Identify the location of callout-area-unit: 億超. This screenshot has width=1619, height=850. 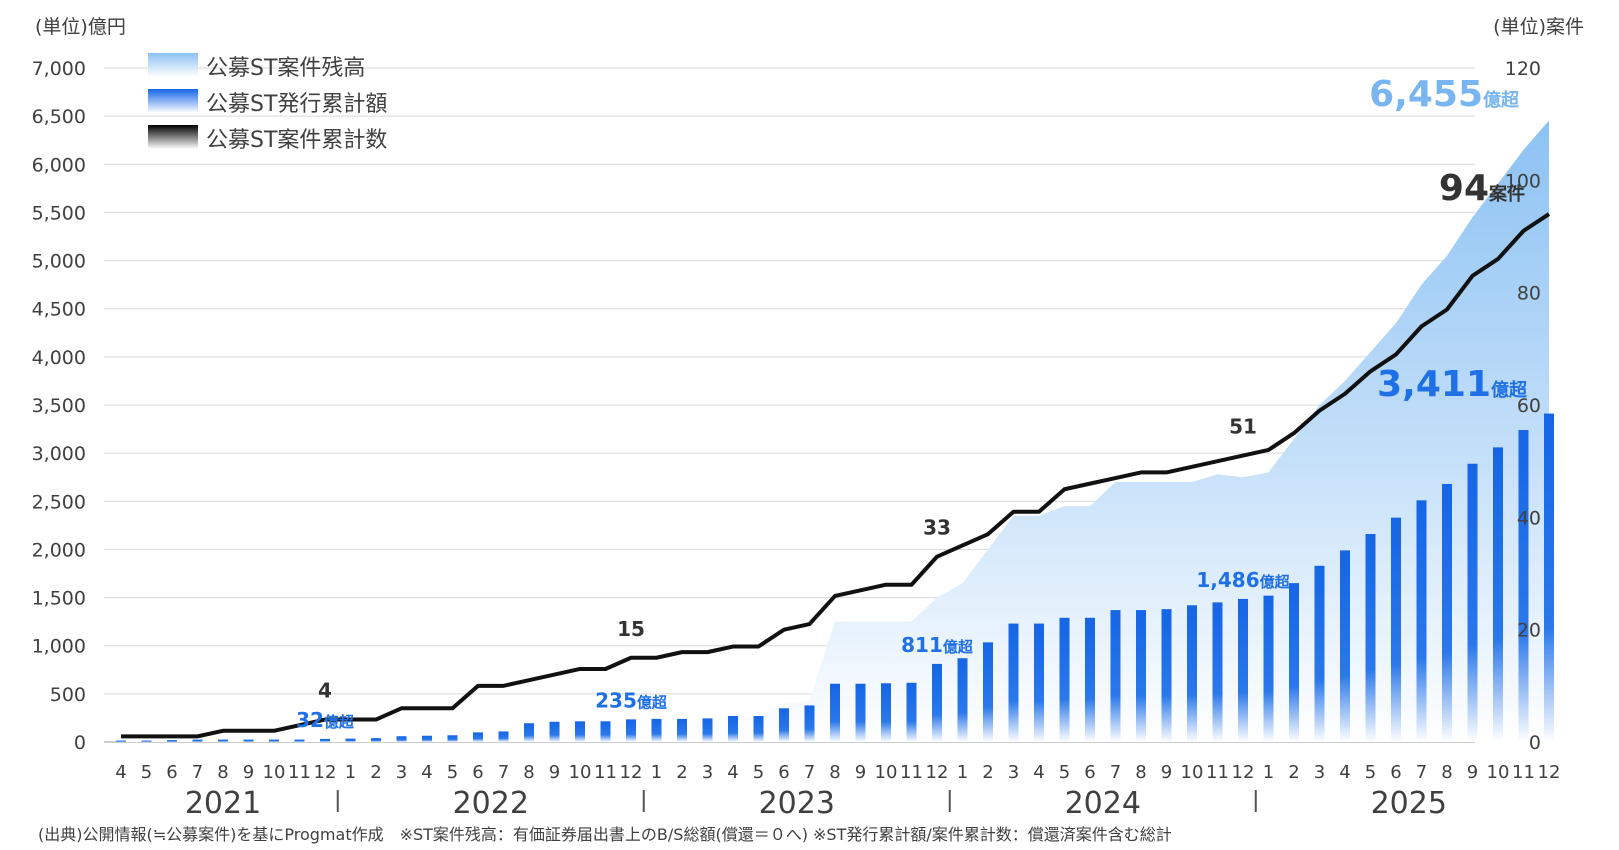
(1501, 100).